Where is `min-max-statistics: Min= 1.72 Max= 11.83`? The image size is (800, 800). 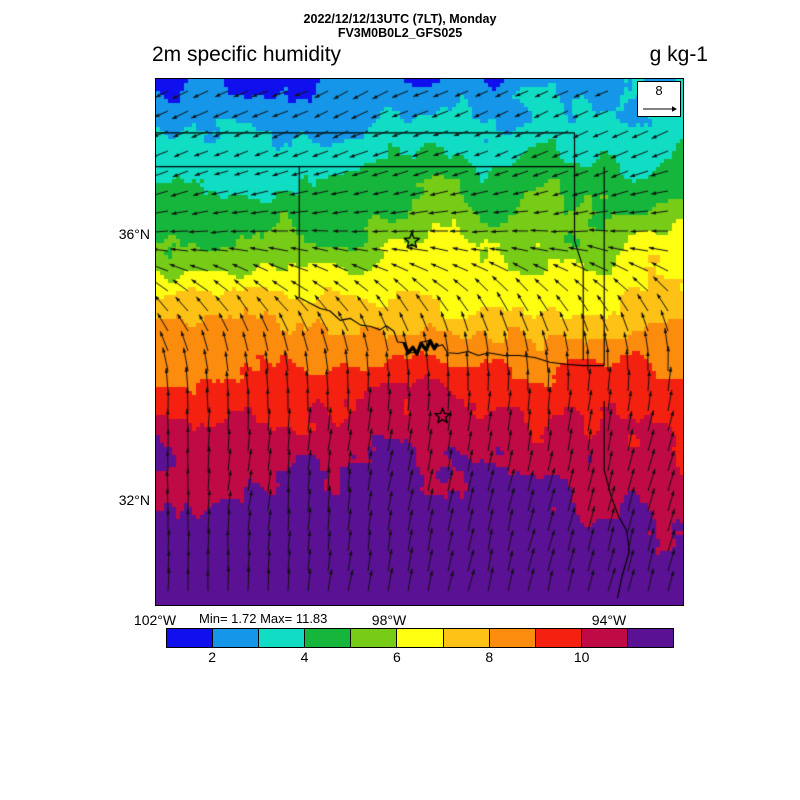
min-max-statistics: Min= 1.72 Max= 11.83 is located at coordinates (263, 618).